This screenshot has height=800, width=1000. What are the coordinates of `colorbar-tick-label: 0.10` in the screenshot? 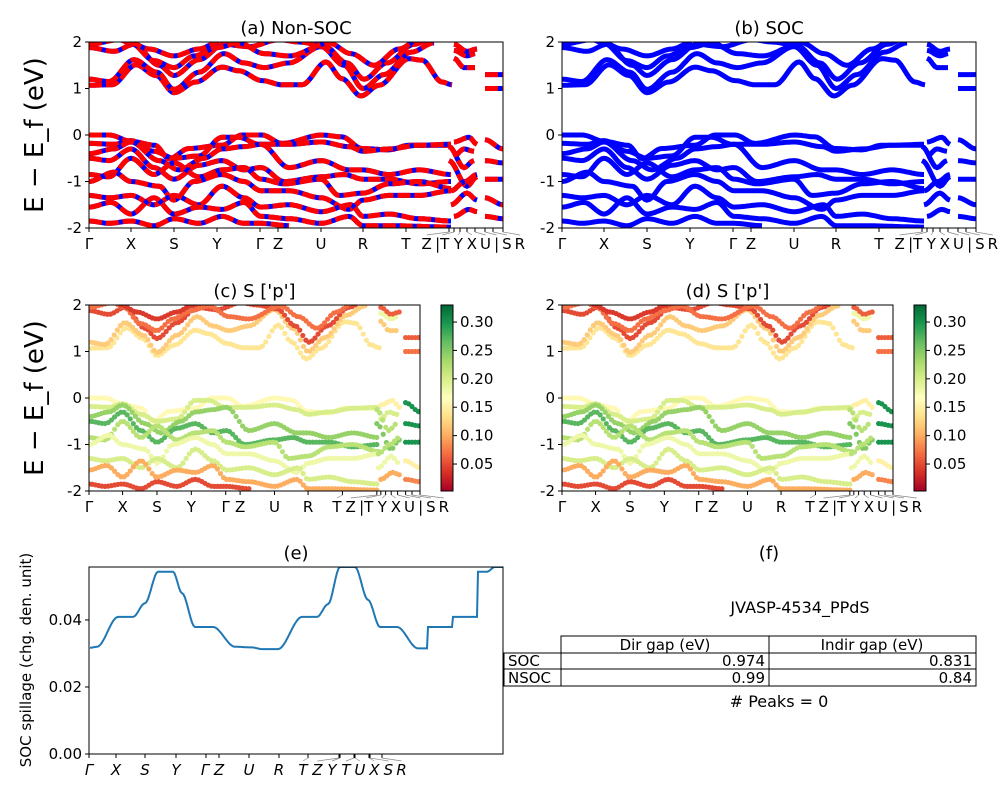 It's located at (949, 436).